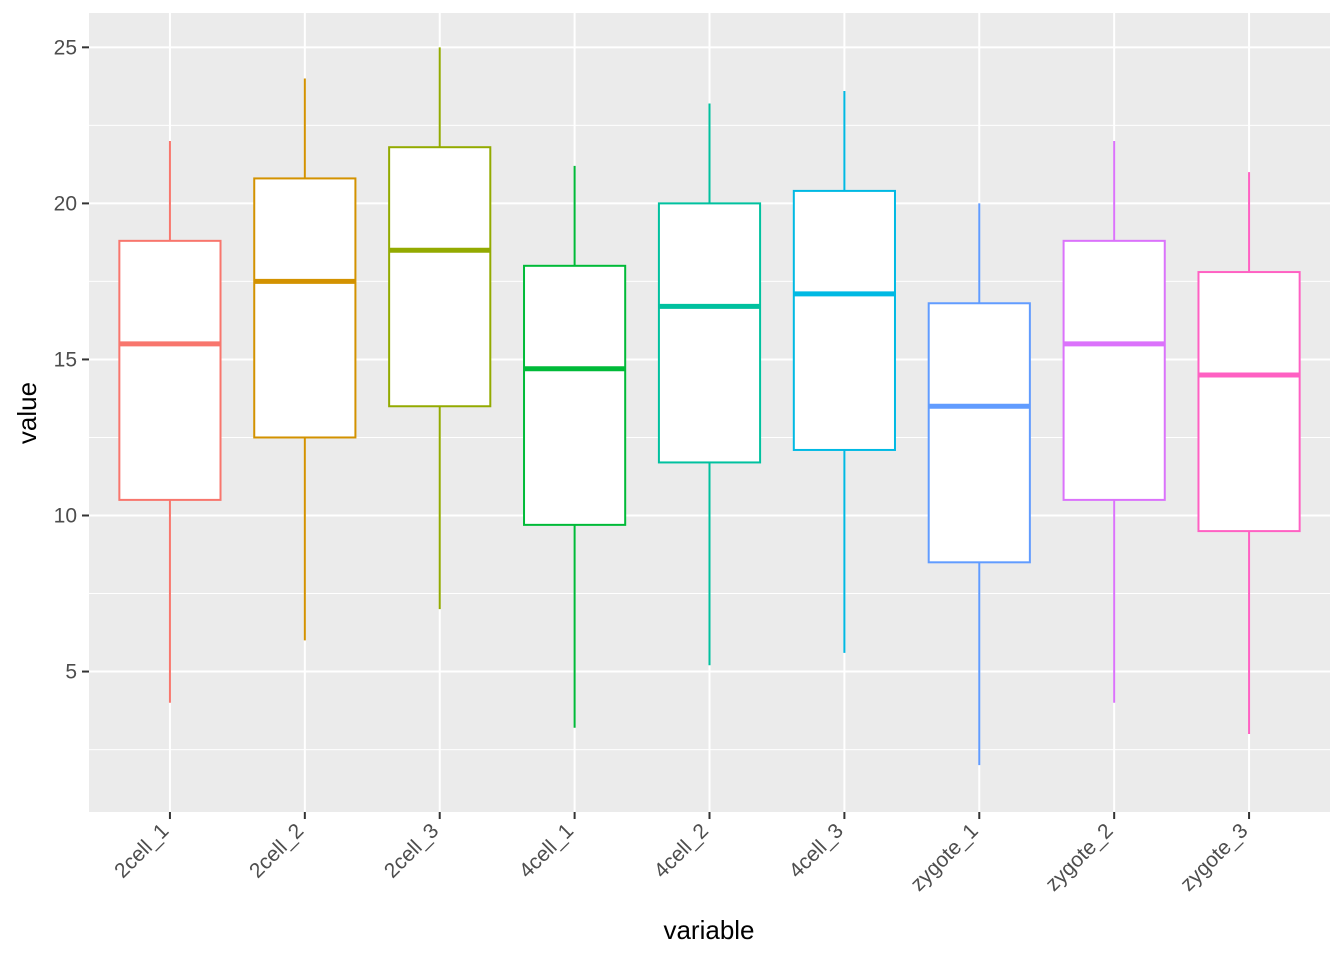  What do you see at coordinates (816, 850) in the screenshot?
I see `x-tick-label: 4cell_3` at bounding box center [816, 850].